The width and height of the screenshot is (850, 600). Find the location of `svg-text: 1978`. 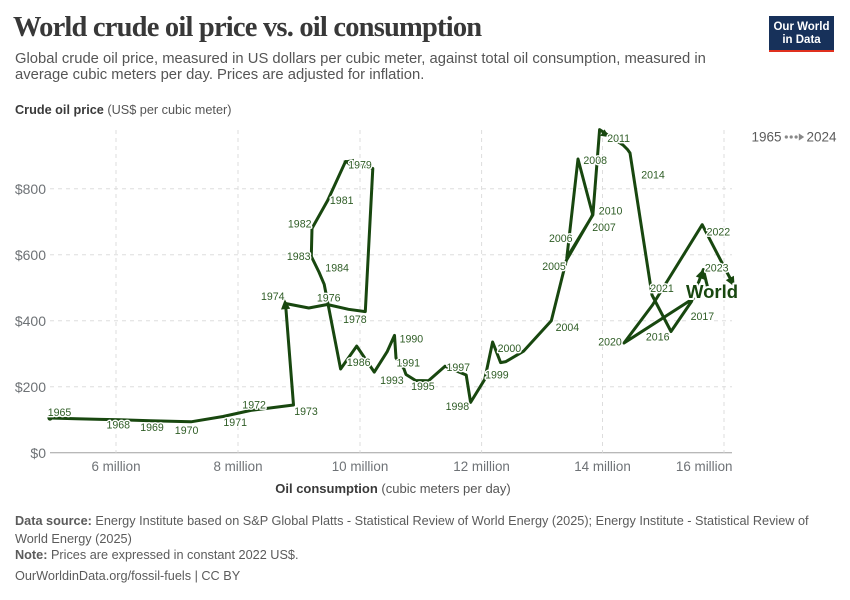

svg-text: 1978 is located at coordinates (355, 320).